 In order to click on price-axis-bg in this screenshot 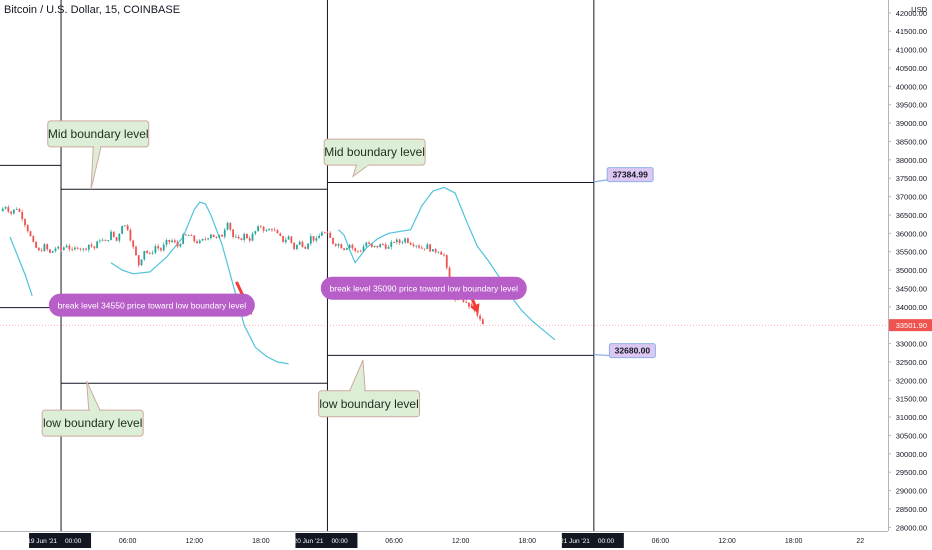, I will do `click(910, 275)`.